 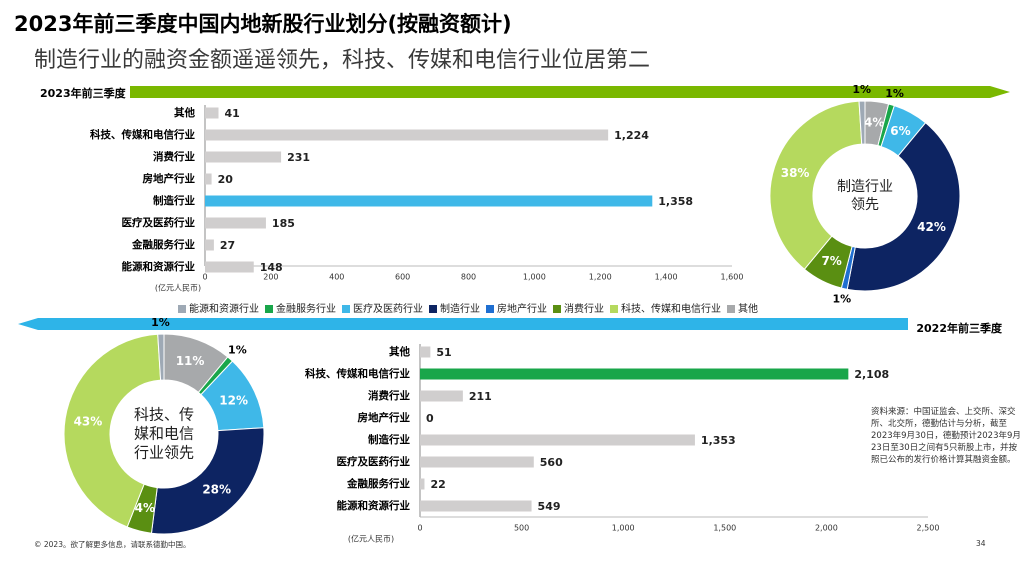 I want to click on blue-banner-arrow, so click(x=463, y=324).